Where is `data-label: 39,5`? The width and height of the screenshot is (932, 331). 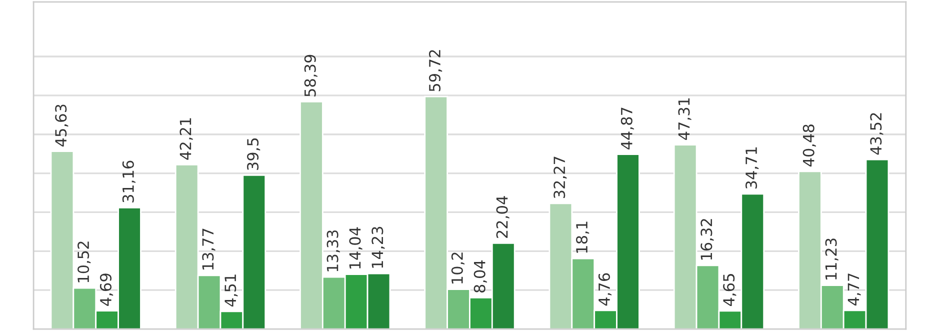
data-label: 39,5 is located at coordinates (253, 154).